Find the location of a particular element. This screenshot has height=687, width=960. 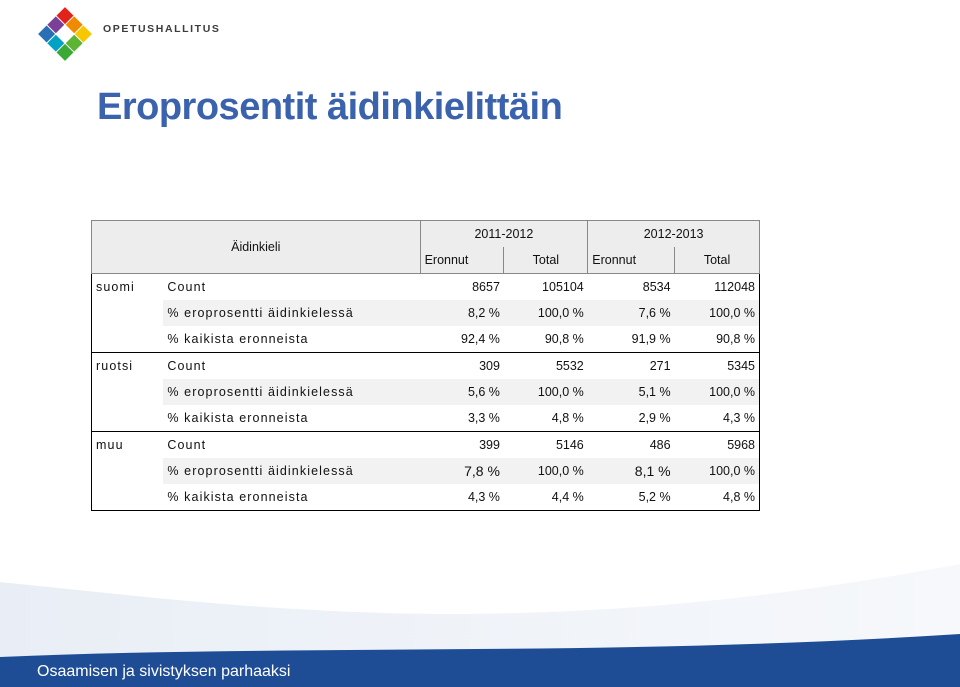

cell-value: 8534 is located at coordinates (631, 286).